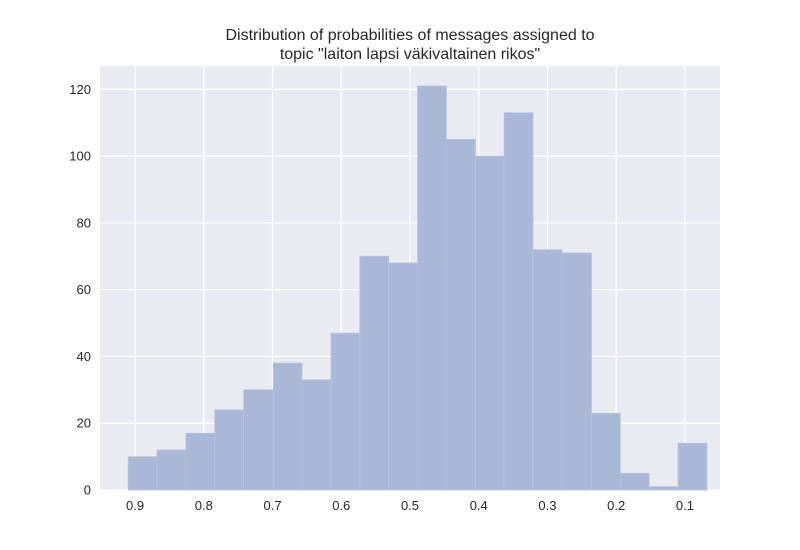  Describe the element at coordinates (84, 222) in the screenshot. I see `y-tick-label: 80` at that location.